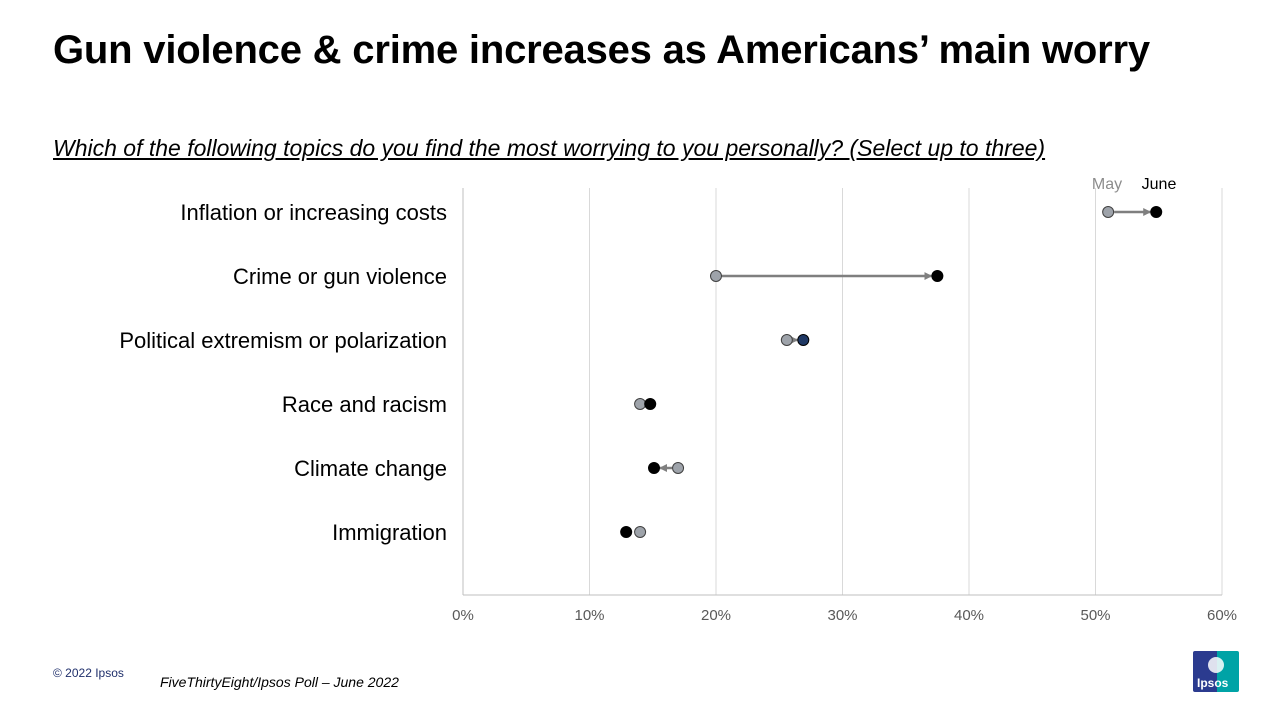 The height and width of the screenshot is (720, 1280). What do you see at coordinates (313, 212) in the screenshot?
I see `category-label-inflation-or-increasing-costs: Inflation or increasing costs` at bounding box center [313, 212].